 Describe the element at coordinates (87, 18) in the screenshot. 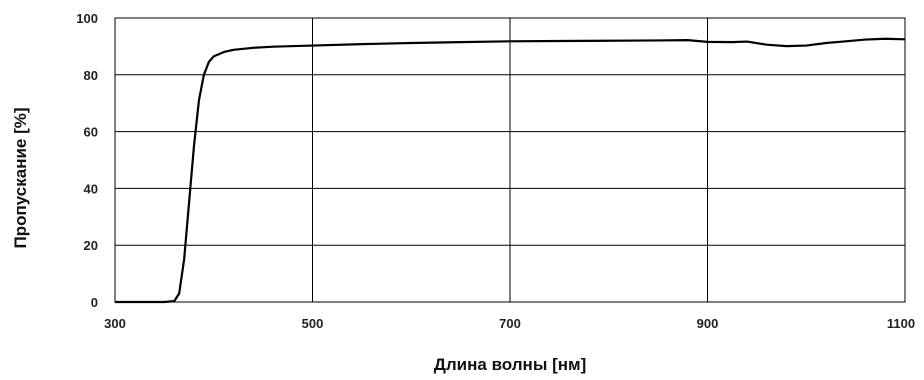

I see `y-tick-label: 100` at that location.